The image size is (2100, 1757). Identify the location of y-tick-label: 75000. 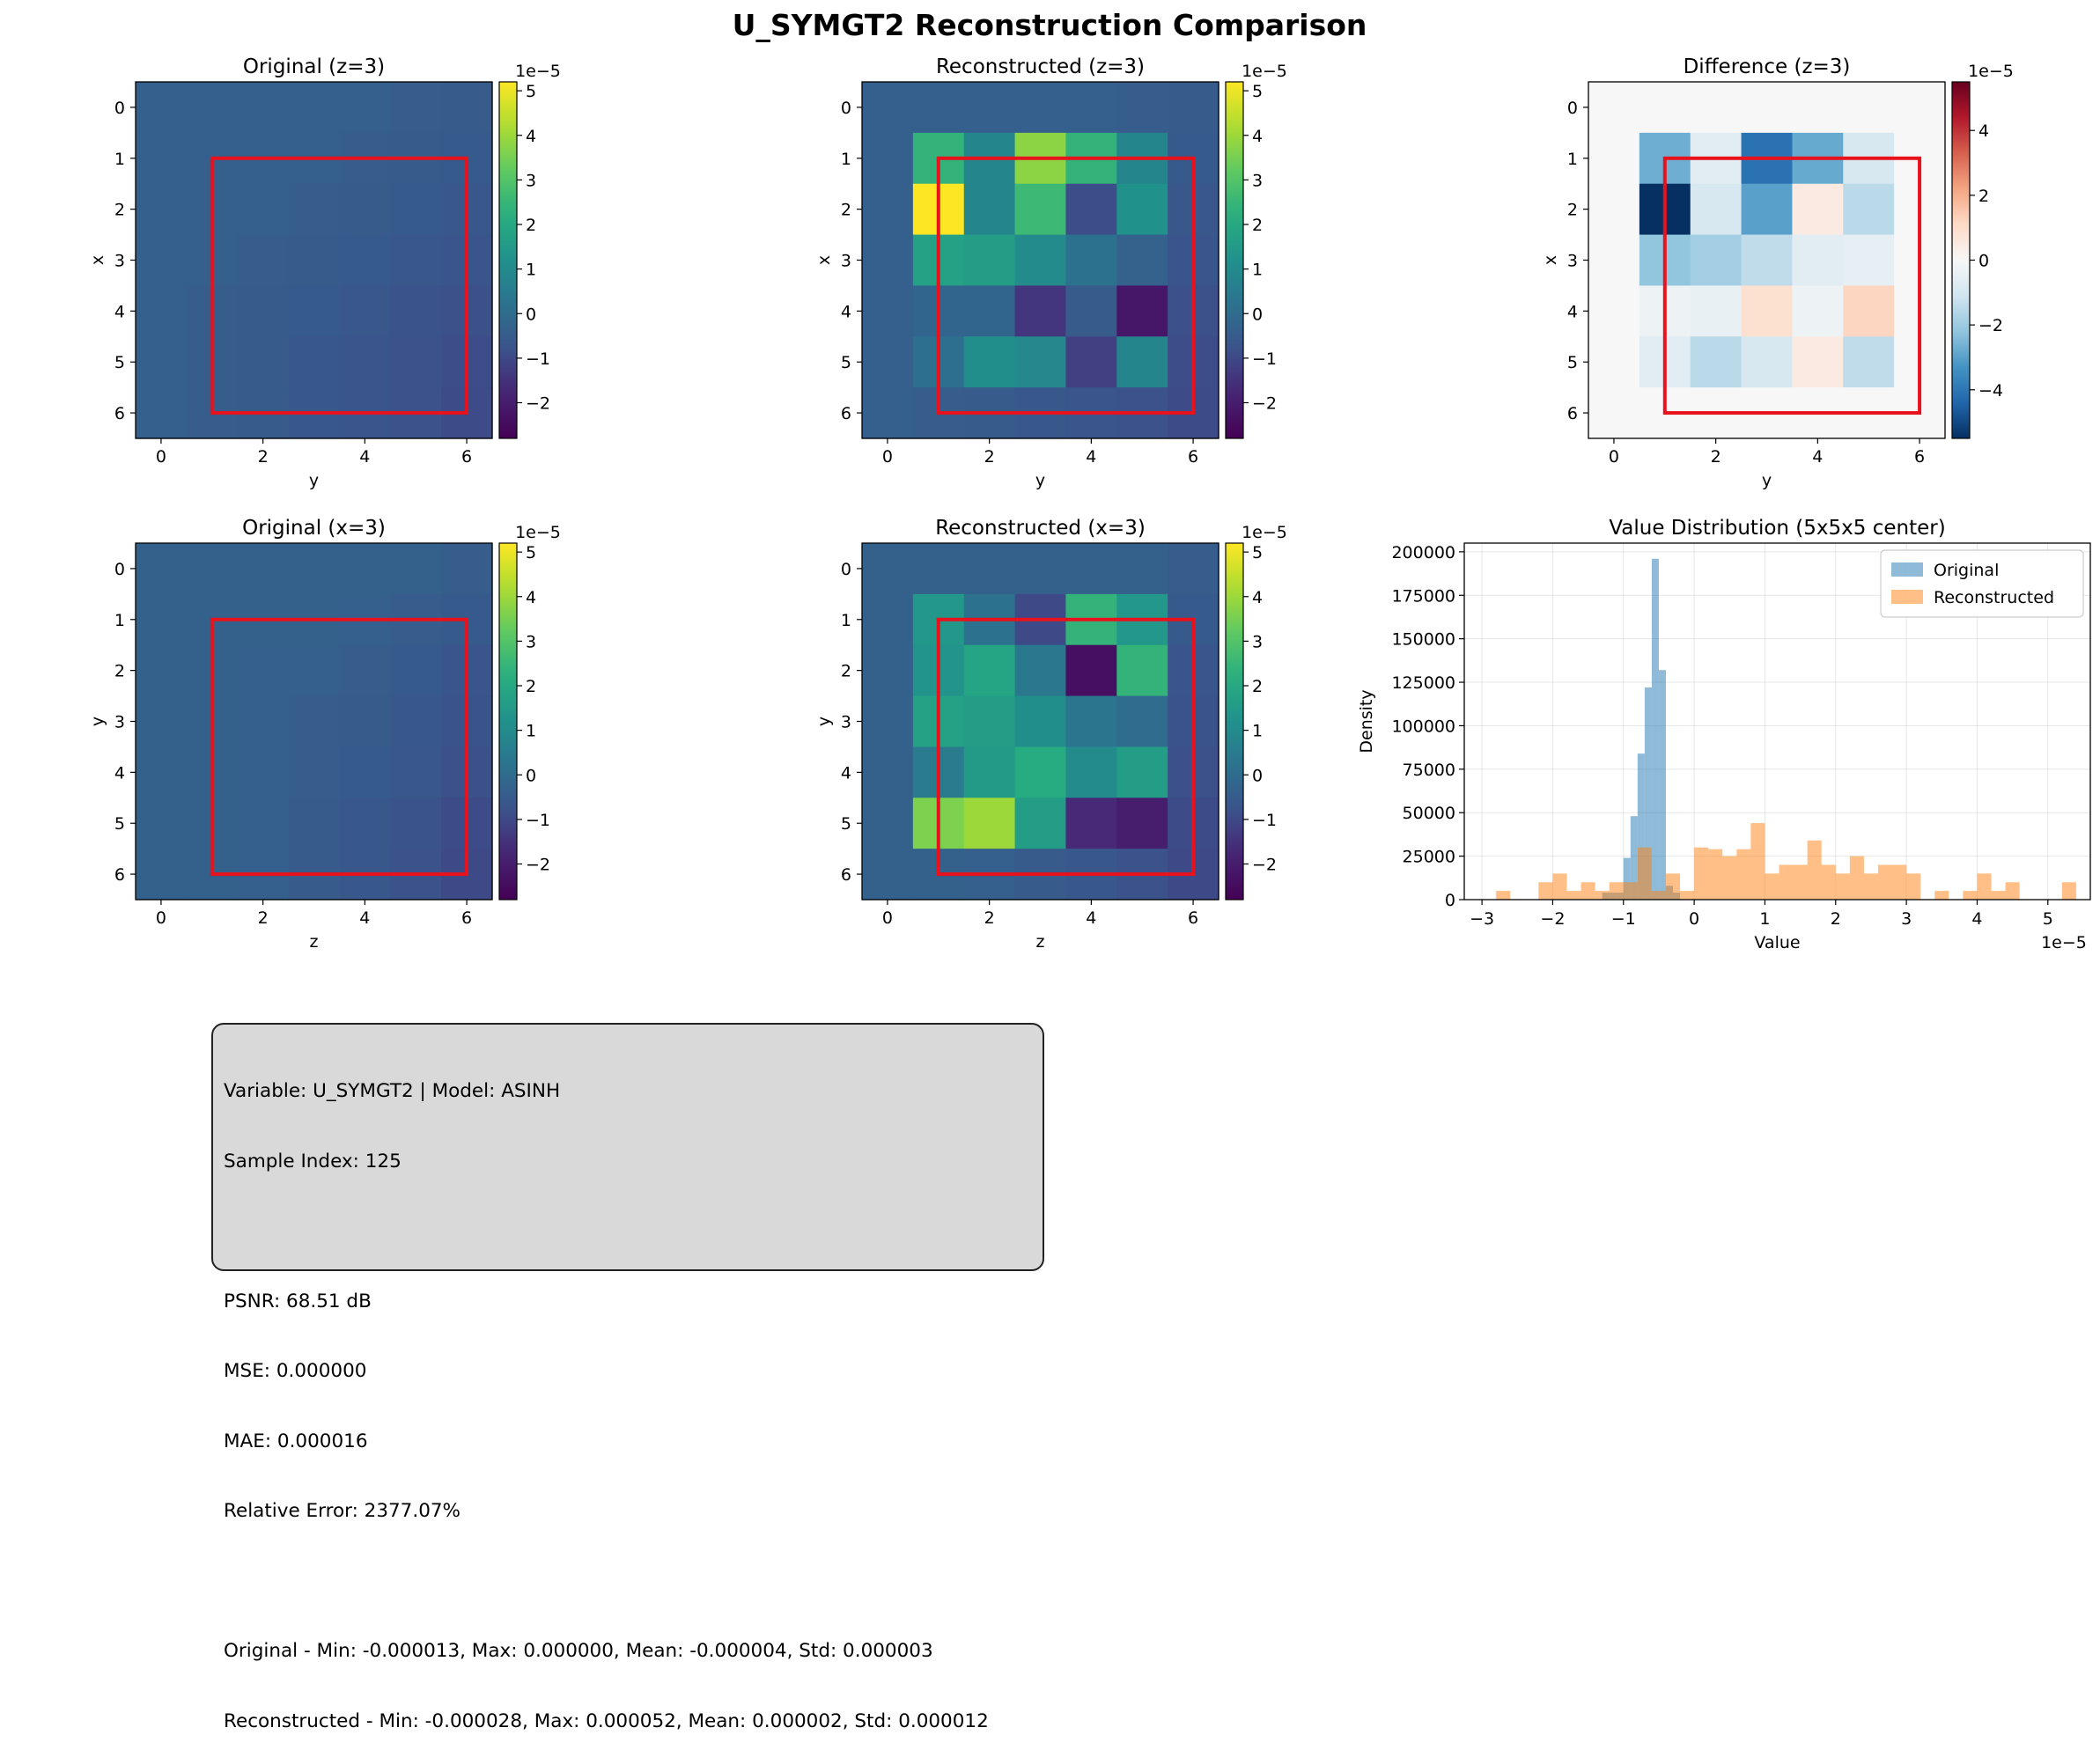
(1429, 770).